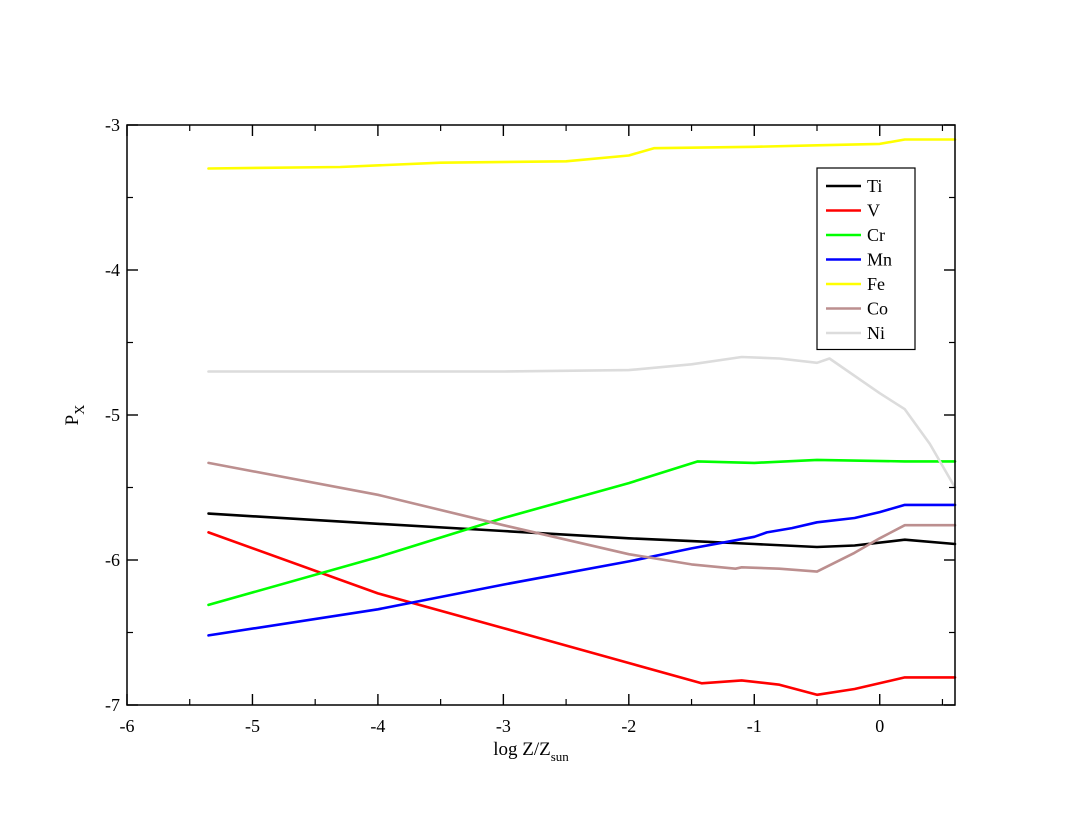 The height and width of the screenshot is (830, 1075). I want to click on series-line-v, so click(582, 614).